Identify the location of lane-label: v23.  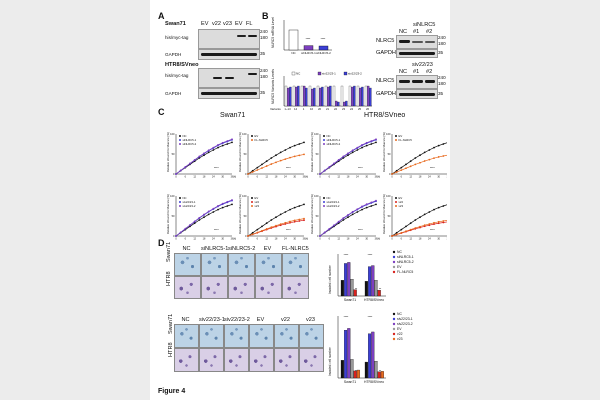
(228, 24).